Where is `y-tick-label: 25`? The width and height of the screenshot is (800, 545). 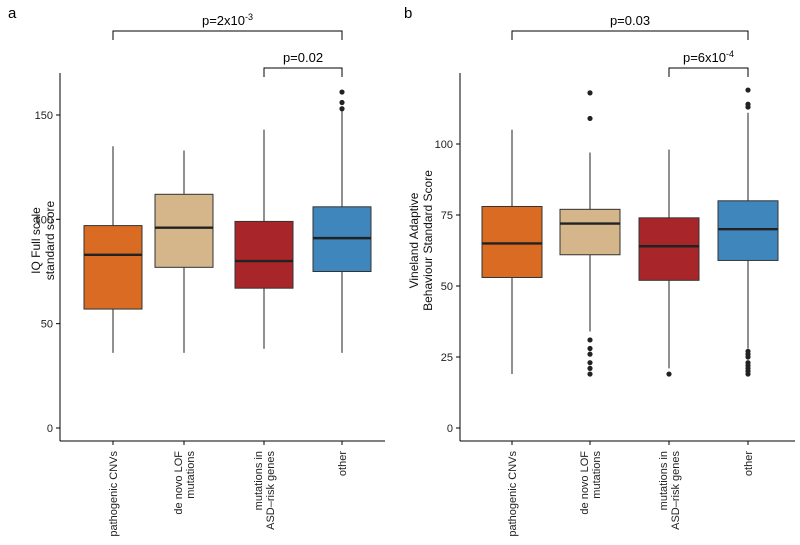 y-tick-label: 25 is located at coordinates (447, 358).